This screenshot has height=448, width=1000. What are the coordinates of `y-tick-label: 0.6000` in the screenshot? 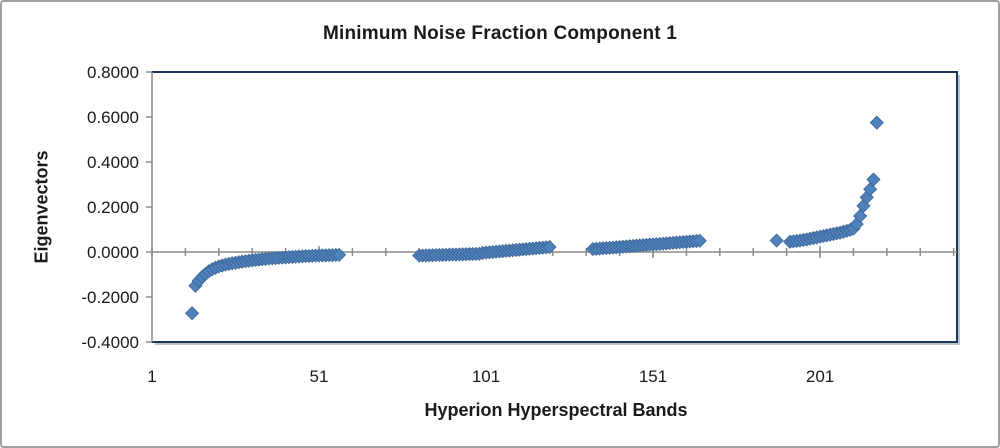 It's located at (113, 117).